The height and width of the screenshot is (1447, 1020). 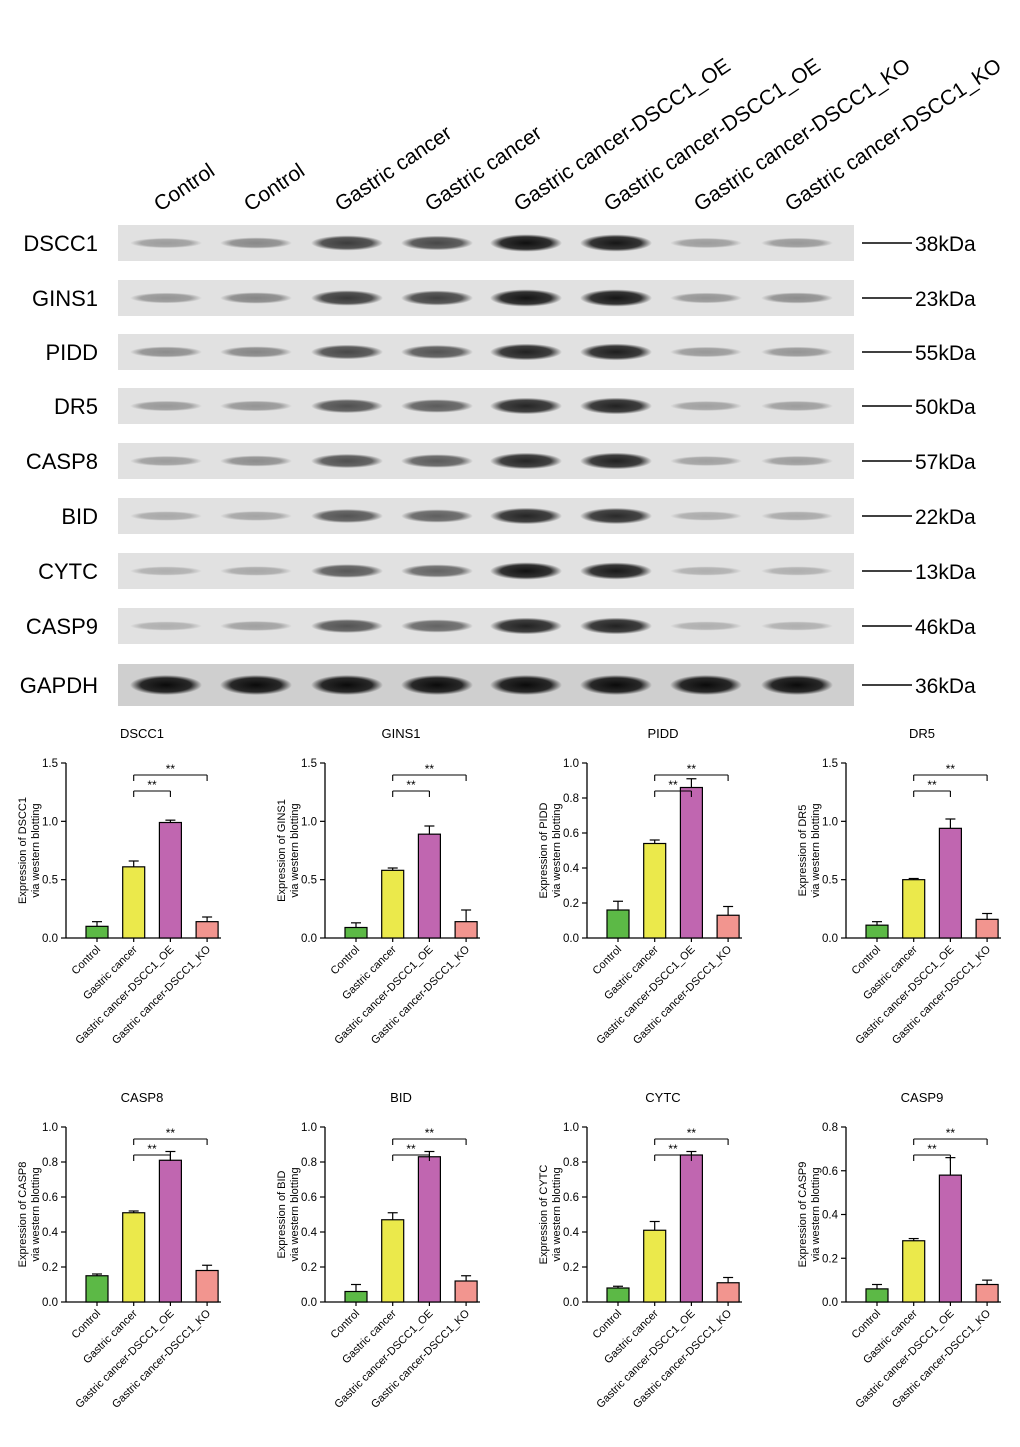 What do you see at coordinates (79, 516) in the screenshot?
I see `protein-label: BID` at bounding box center [79, 516].